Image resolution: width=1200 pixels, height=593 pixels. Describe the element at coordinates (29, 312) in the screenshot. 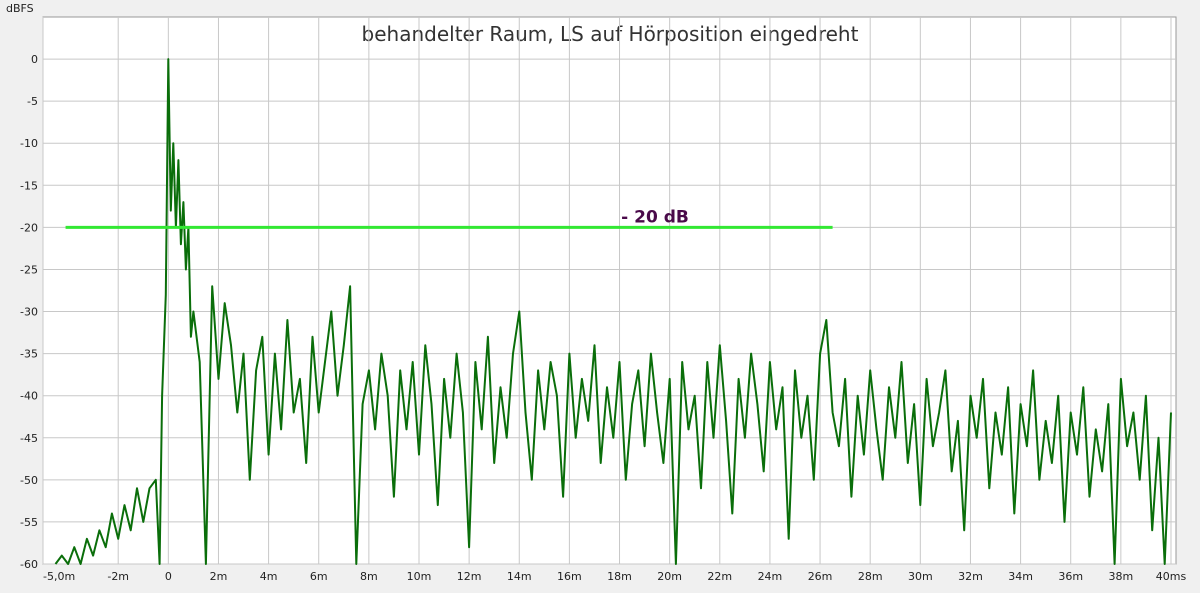

I see `y-tick-label: -30` at that location.